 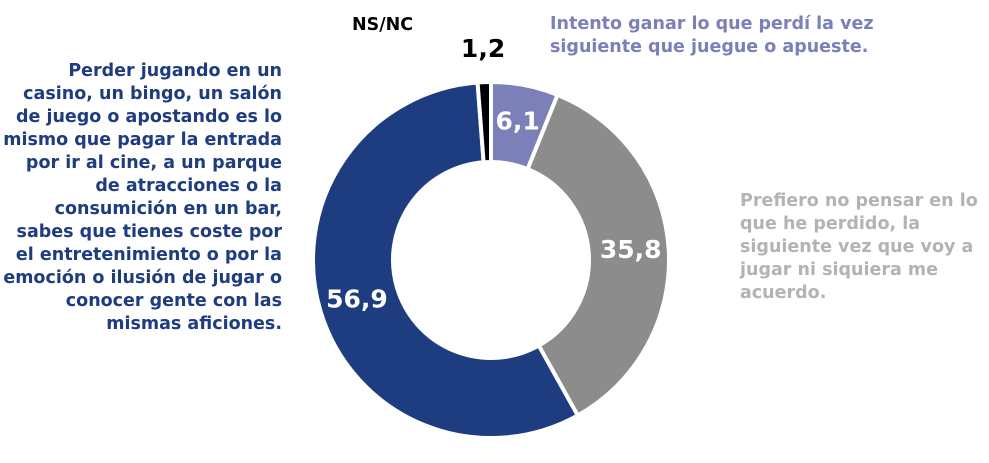 What do you see at coordinates (631, 249) in the screenshot?
I see `value-label: 35,8` at bounding box center [631, 249].